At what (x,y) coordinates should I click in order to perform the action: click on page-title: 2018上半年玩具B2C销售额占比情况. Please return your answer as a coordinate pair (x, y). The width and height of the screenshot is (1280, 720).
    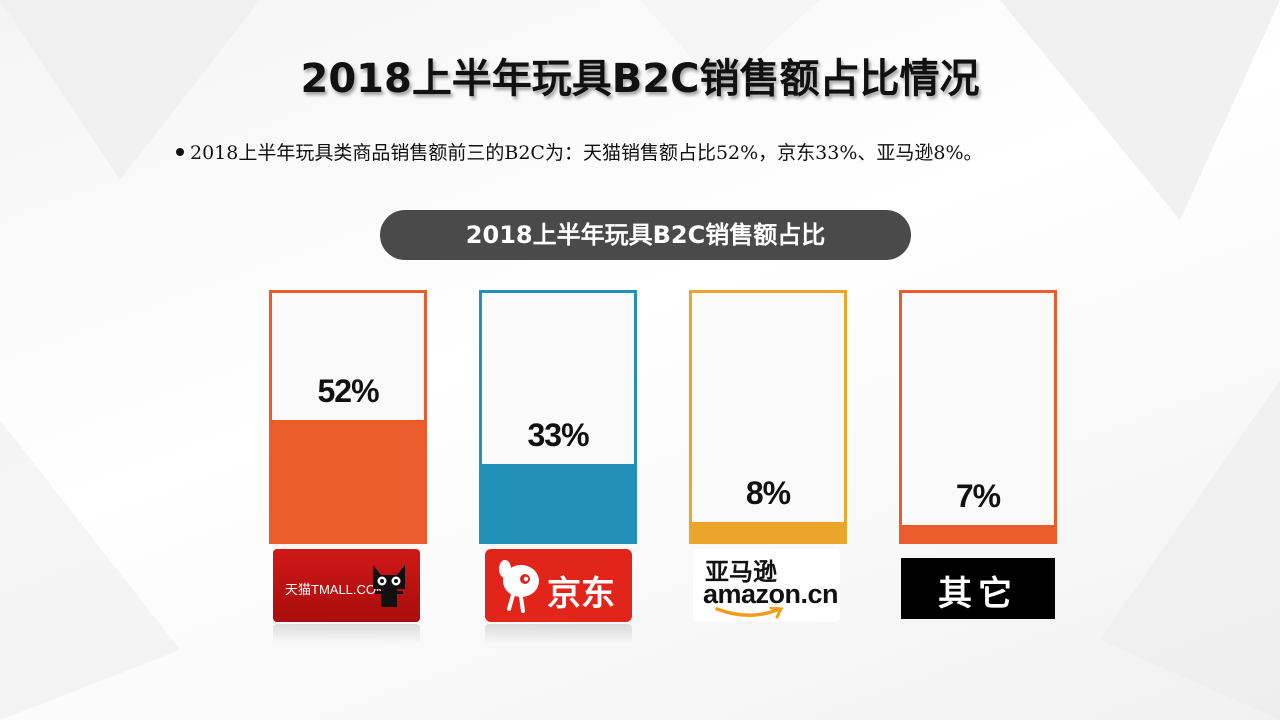
    Looking at the image, I should click on (640, 79).